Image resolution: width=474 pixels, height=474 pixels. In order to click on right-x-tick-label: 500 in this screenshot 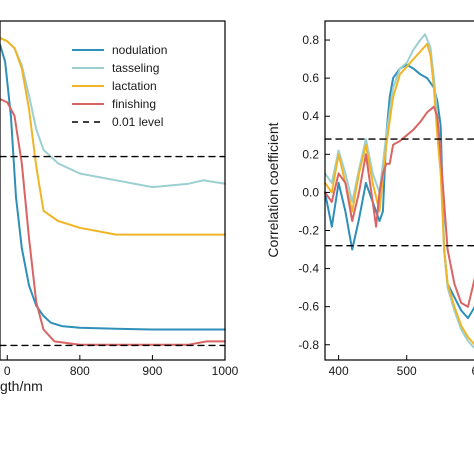, I will do `click(407, 371)`.